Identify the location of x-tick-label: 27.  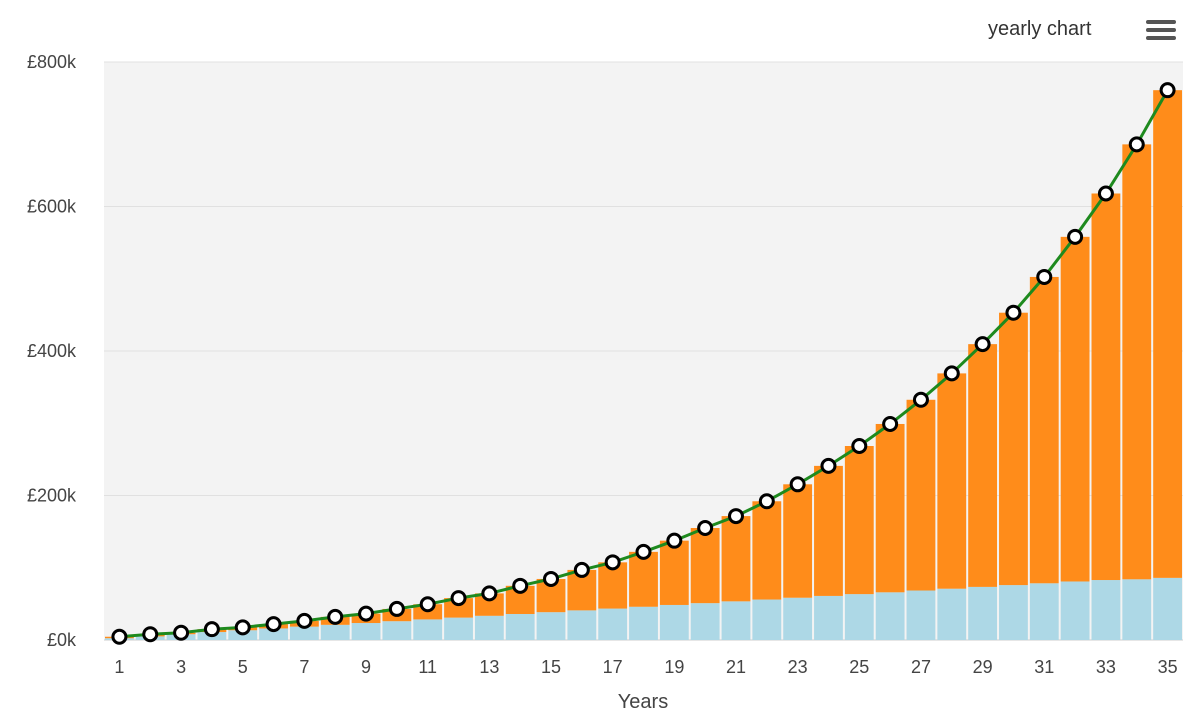
(921, 667).